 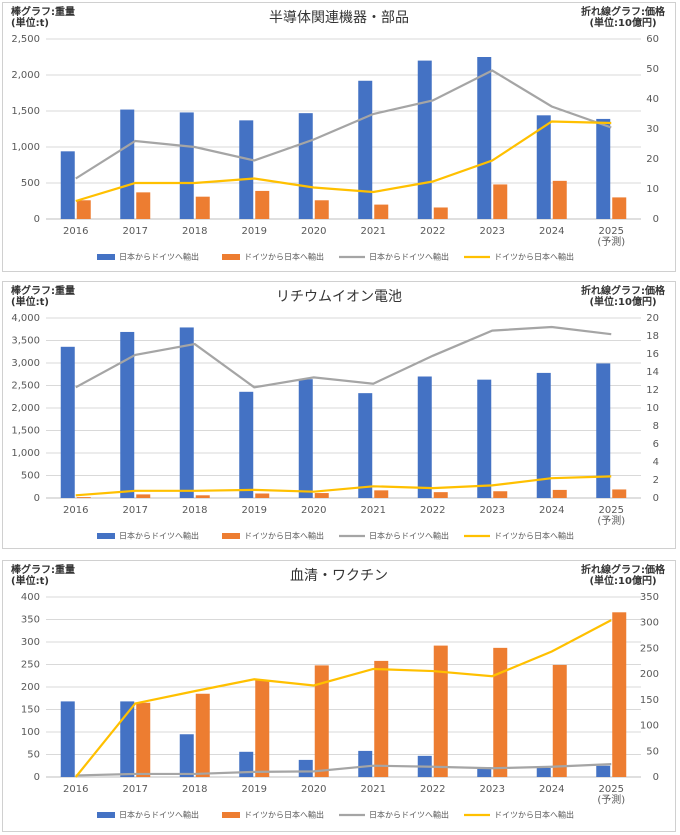 I want to click on y2-tick-label: 40, so click(x=652, y=99).